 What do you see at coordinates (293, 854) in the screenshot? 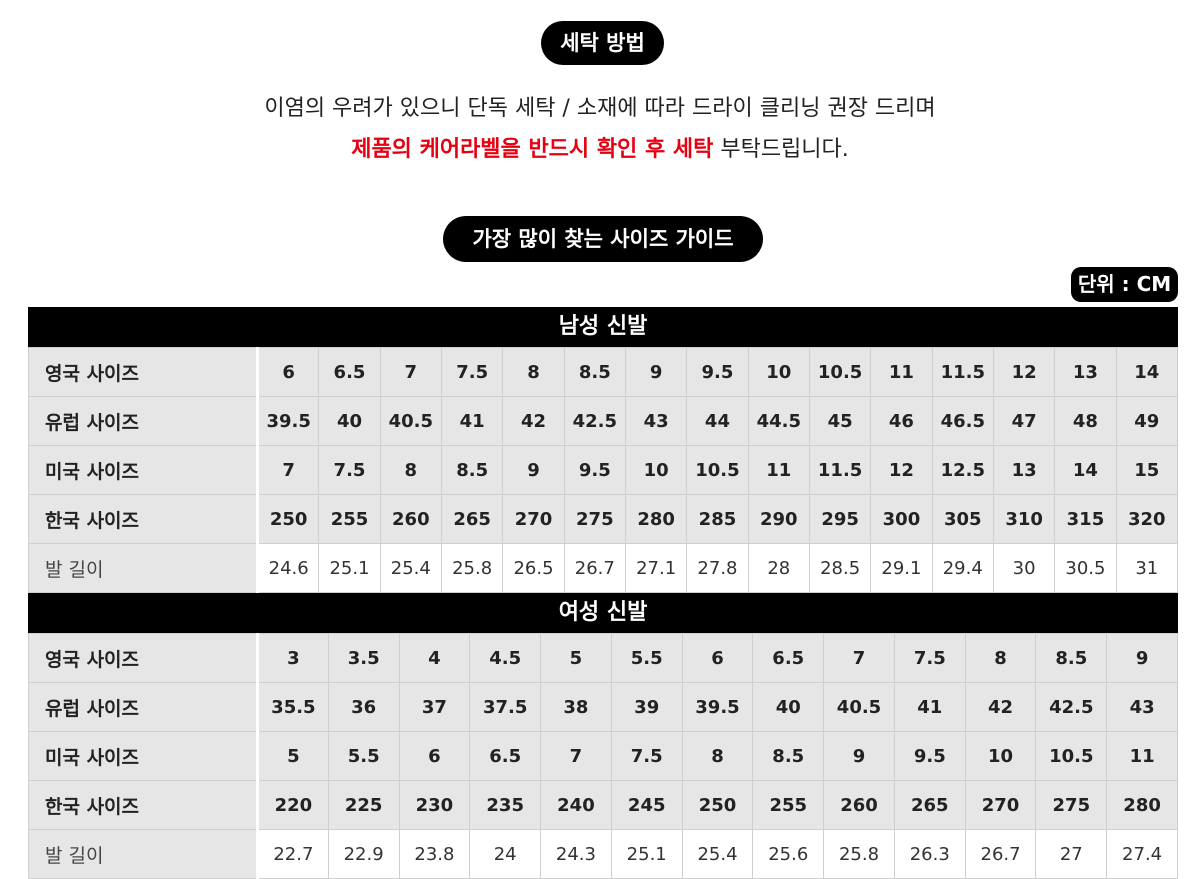
I see `size-cell: 22.7` at bounding box center [293, 854].